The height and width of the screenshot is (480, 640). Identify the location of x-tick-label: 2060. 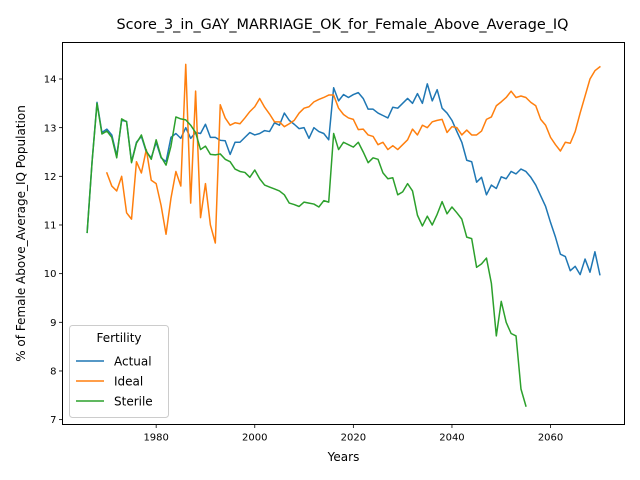
(550, 438).